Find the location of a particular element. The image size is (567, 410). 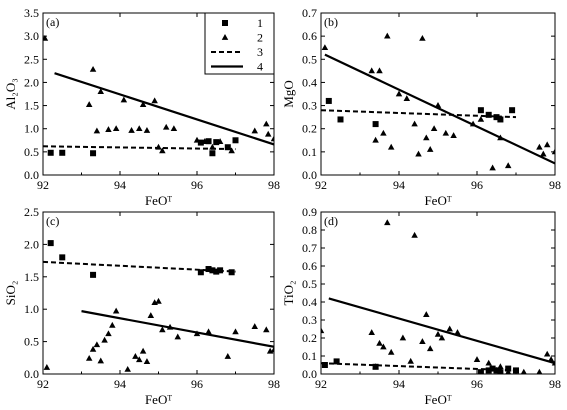

y-tick-label: 3.0 is located at coordinates (31, 36).